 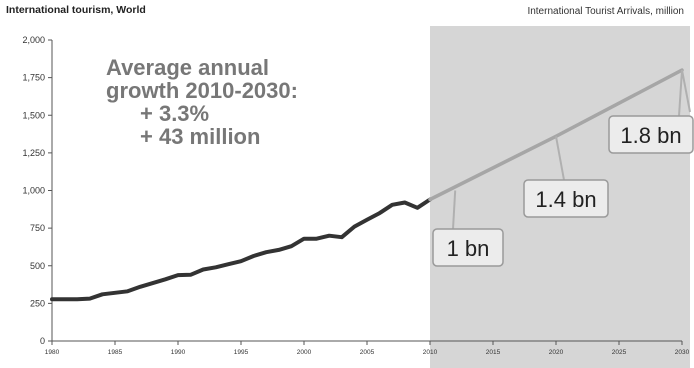 What do you see at coordinates (52, 352) in the screenshot?
I see `x-tick-label: 1980` at bounding box center [52, 352].